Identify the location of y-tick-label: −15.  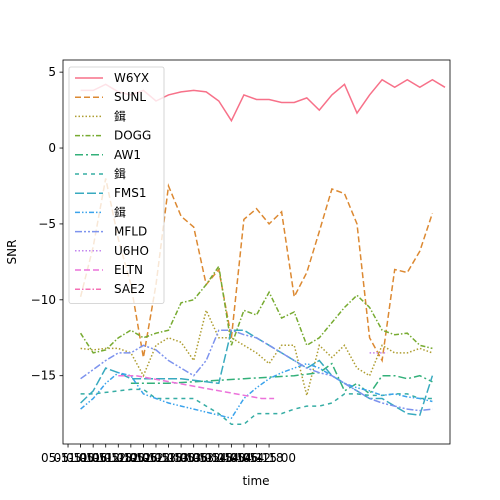
(43, 376).